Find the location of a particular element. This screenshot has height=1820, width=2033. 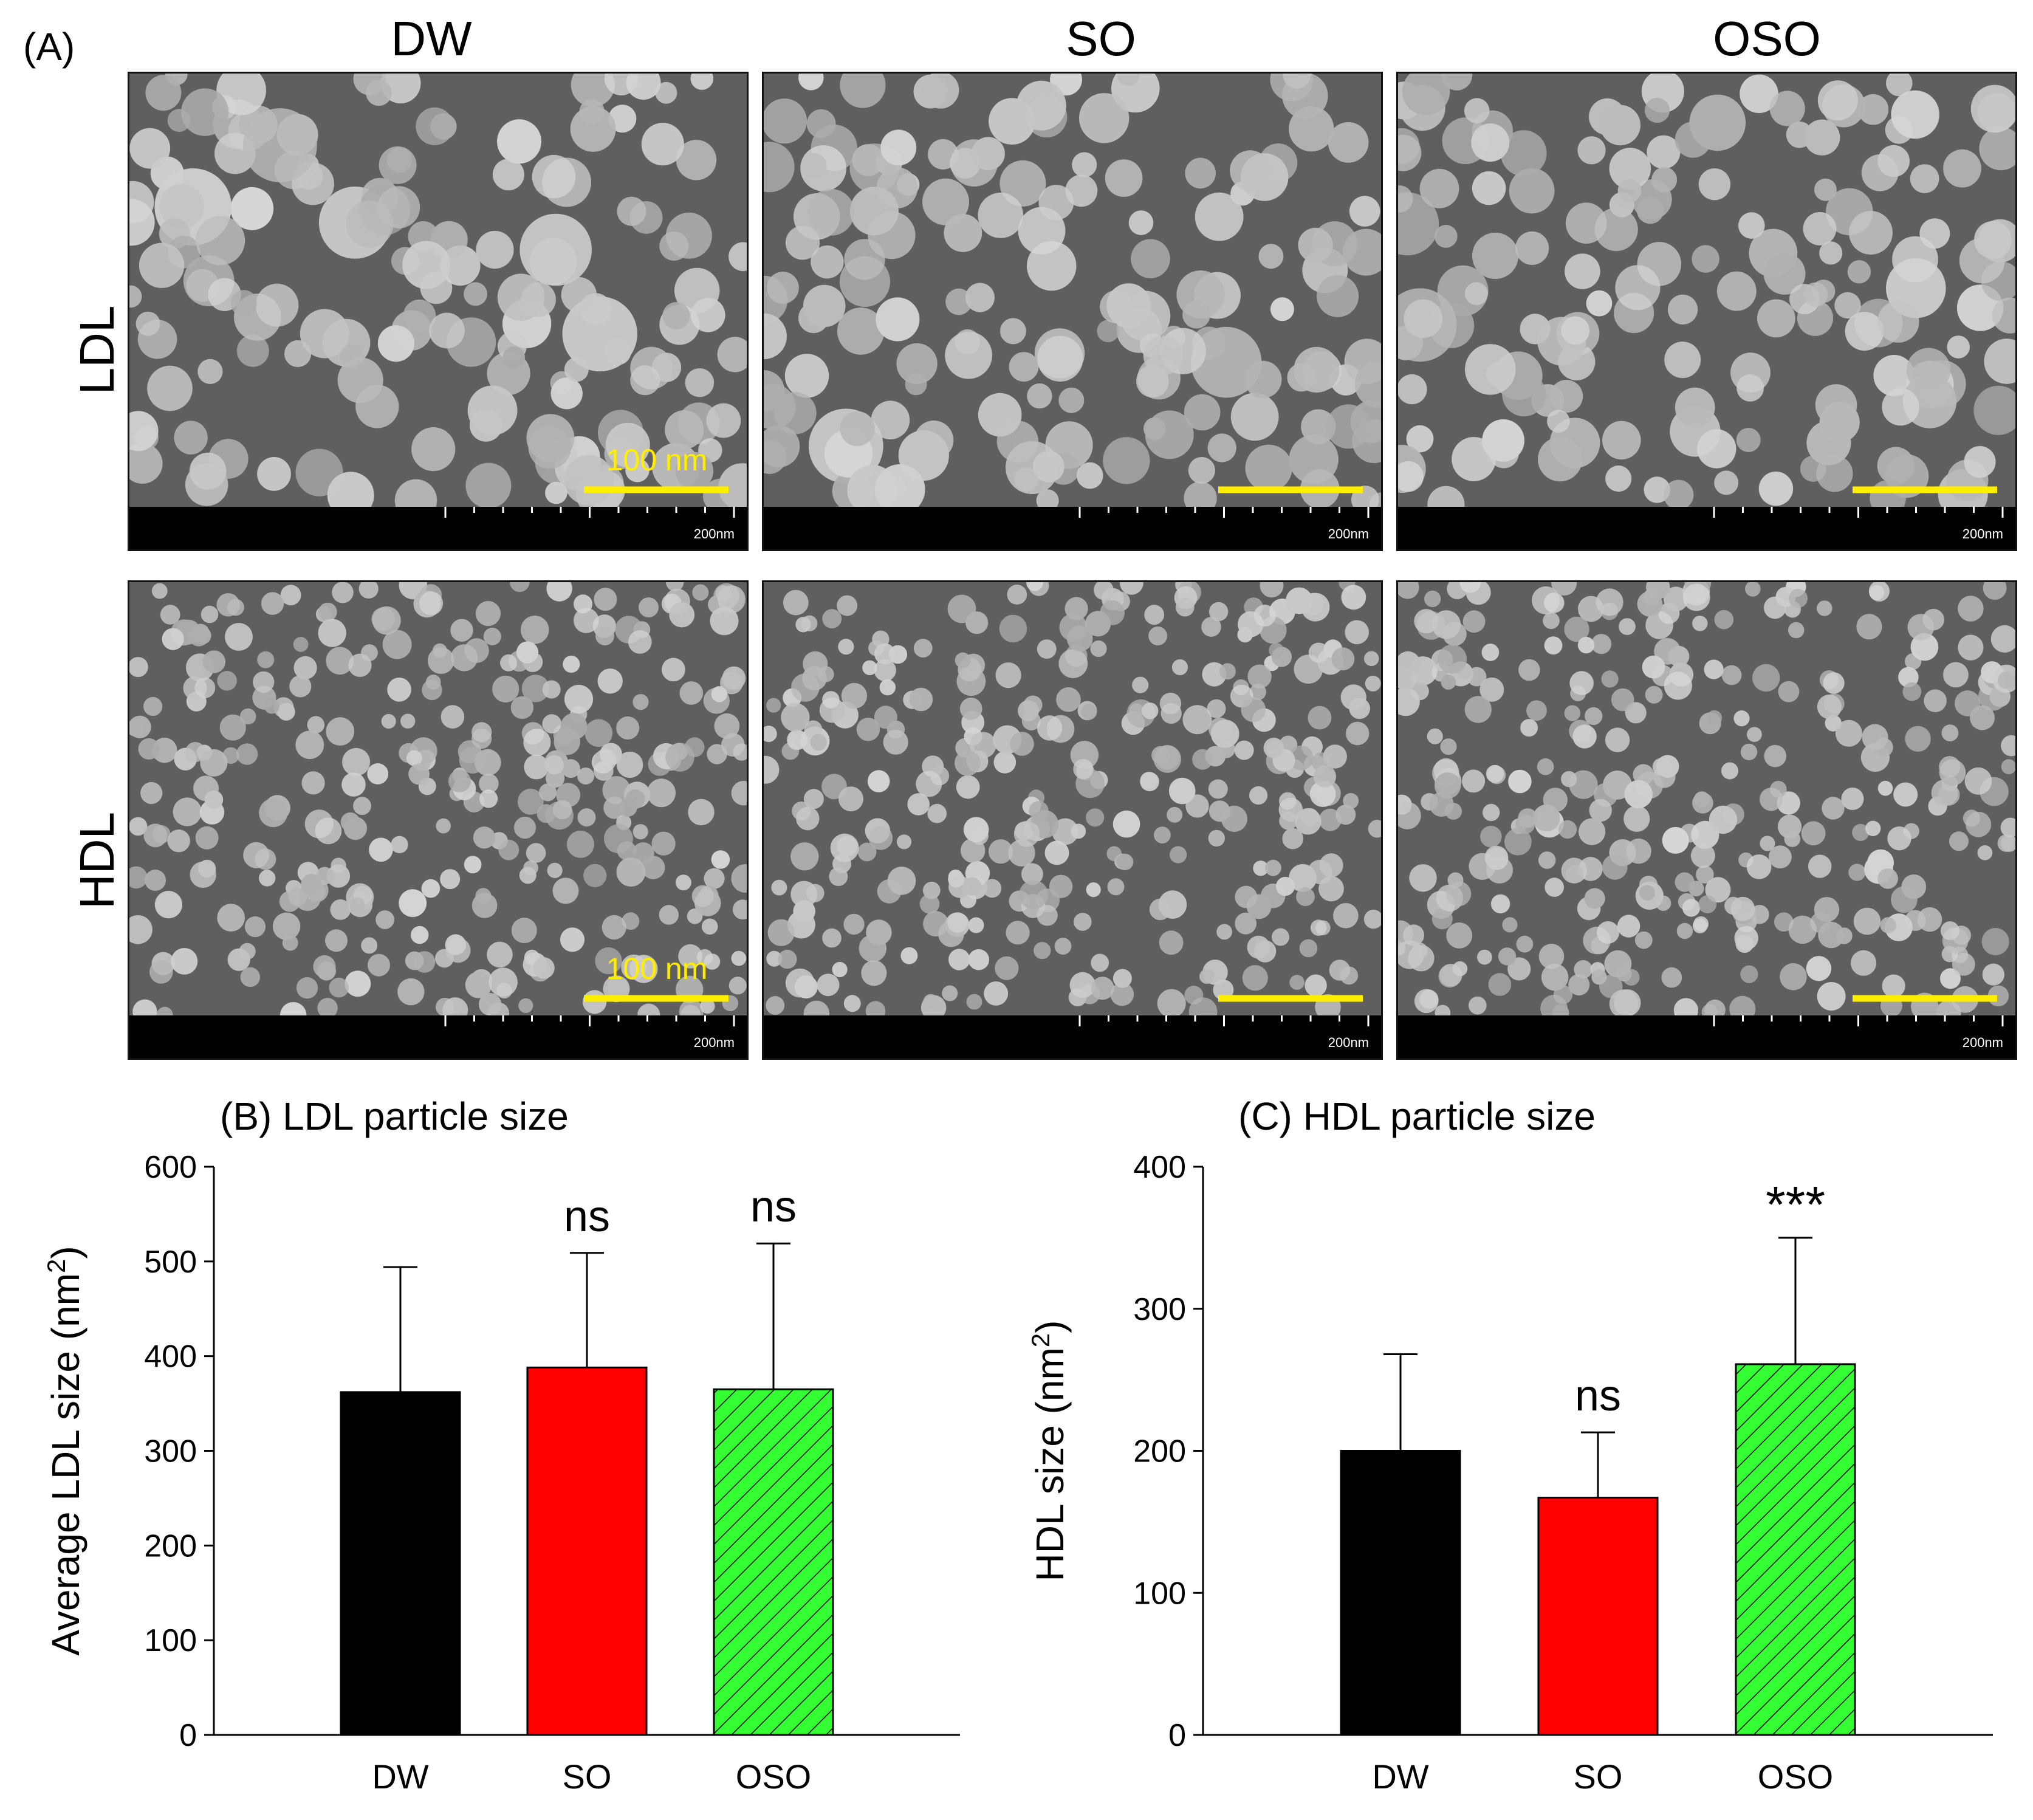

column-header-dw: DW is located at coordinates (432, 39).